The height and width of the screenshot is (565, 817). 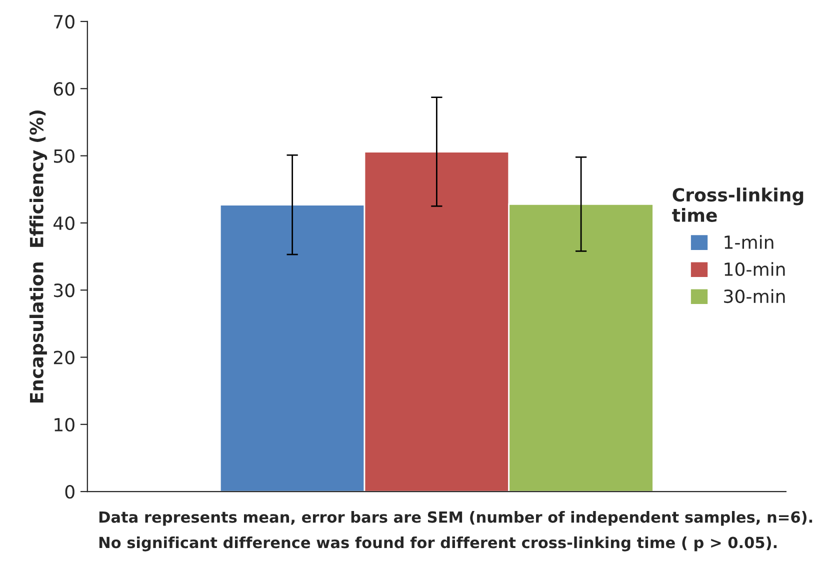 I want to click on y-tick-label: 10, so click(x=64, y=425).